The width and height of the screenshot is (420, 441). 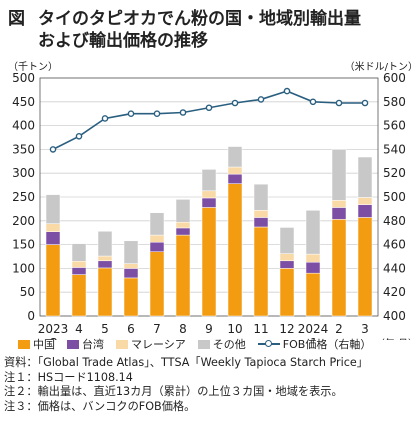 What do you see at coordinates (31, 316) in the screenshot?
I see `left-axis-tick-label: 0` at bounding box center [31, 316].